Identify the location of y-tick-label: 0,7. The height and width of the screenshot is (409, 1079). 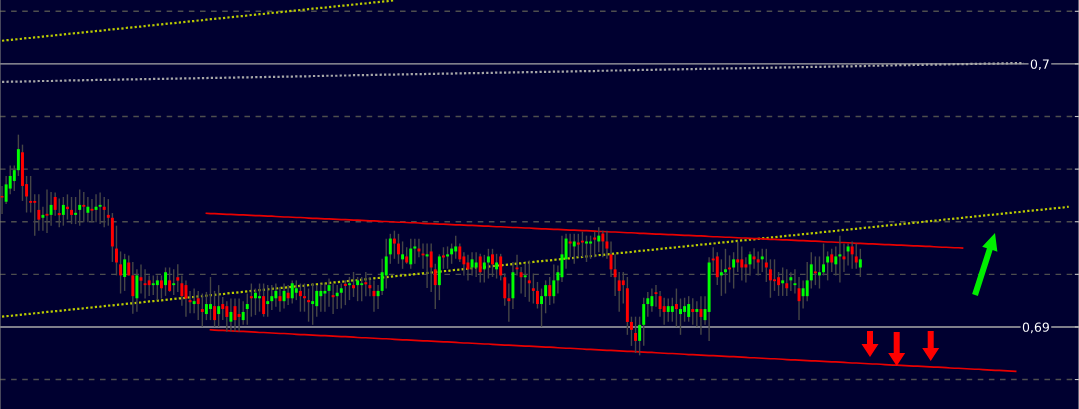
(1039, 65).